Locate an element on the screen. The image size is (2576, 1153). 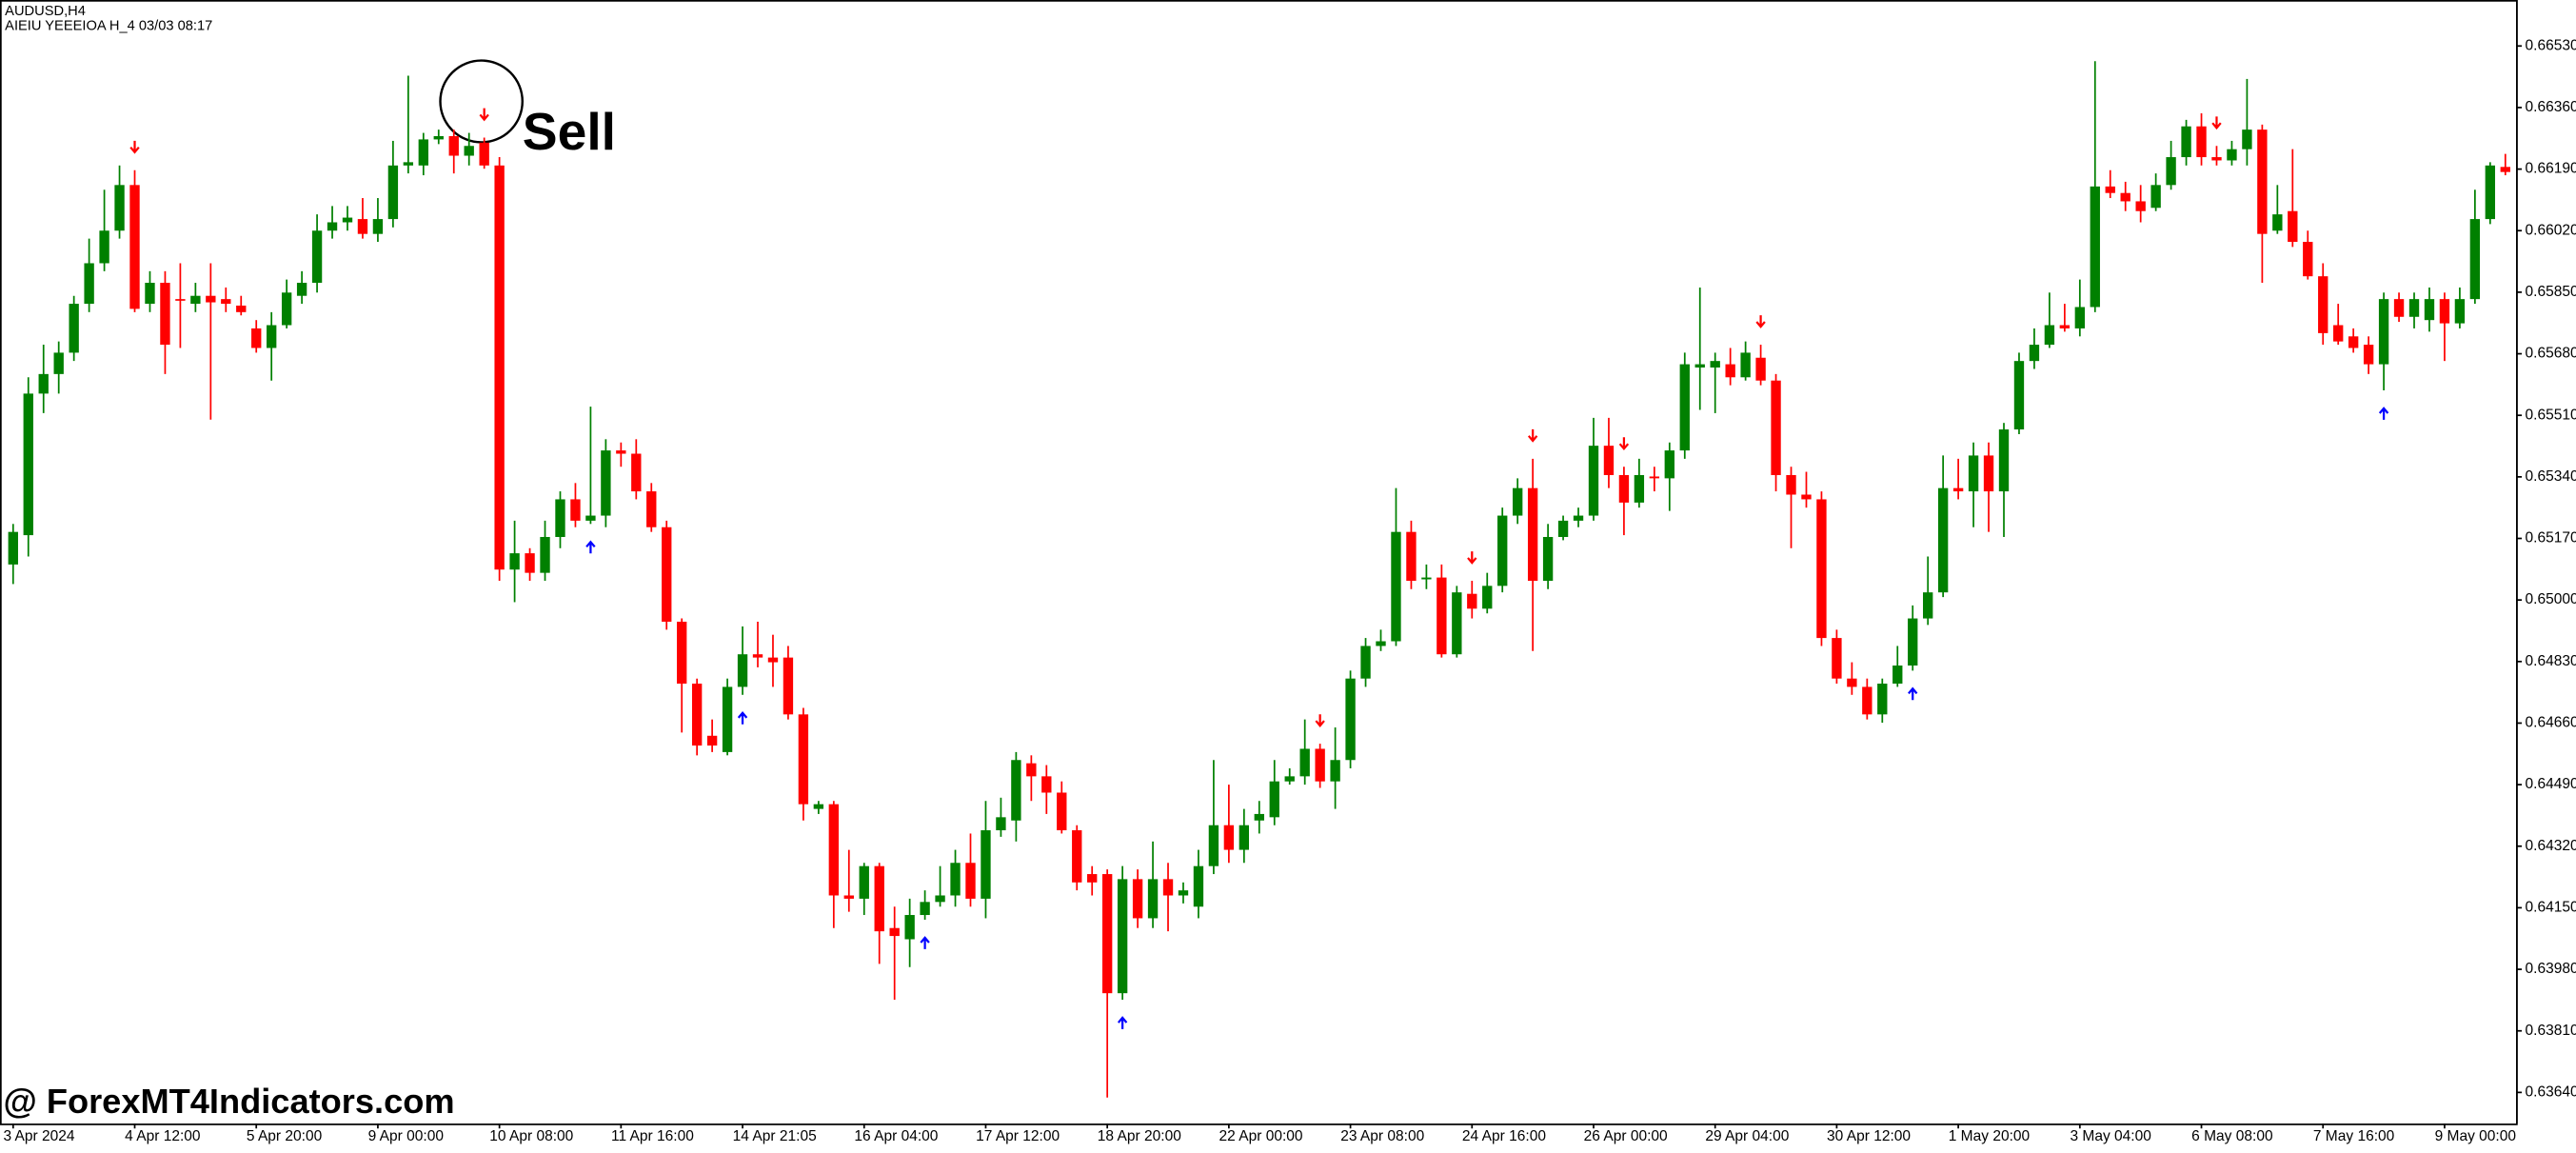
y-tick-label: 0.63810 is located at coordinates (2551, 1031).